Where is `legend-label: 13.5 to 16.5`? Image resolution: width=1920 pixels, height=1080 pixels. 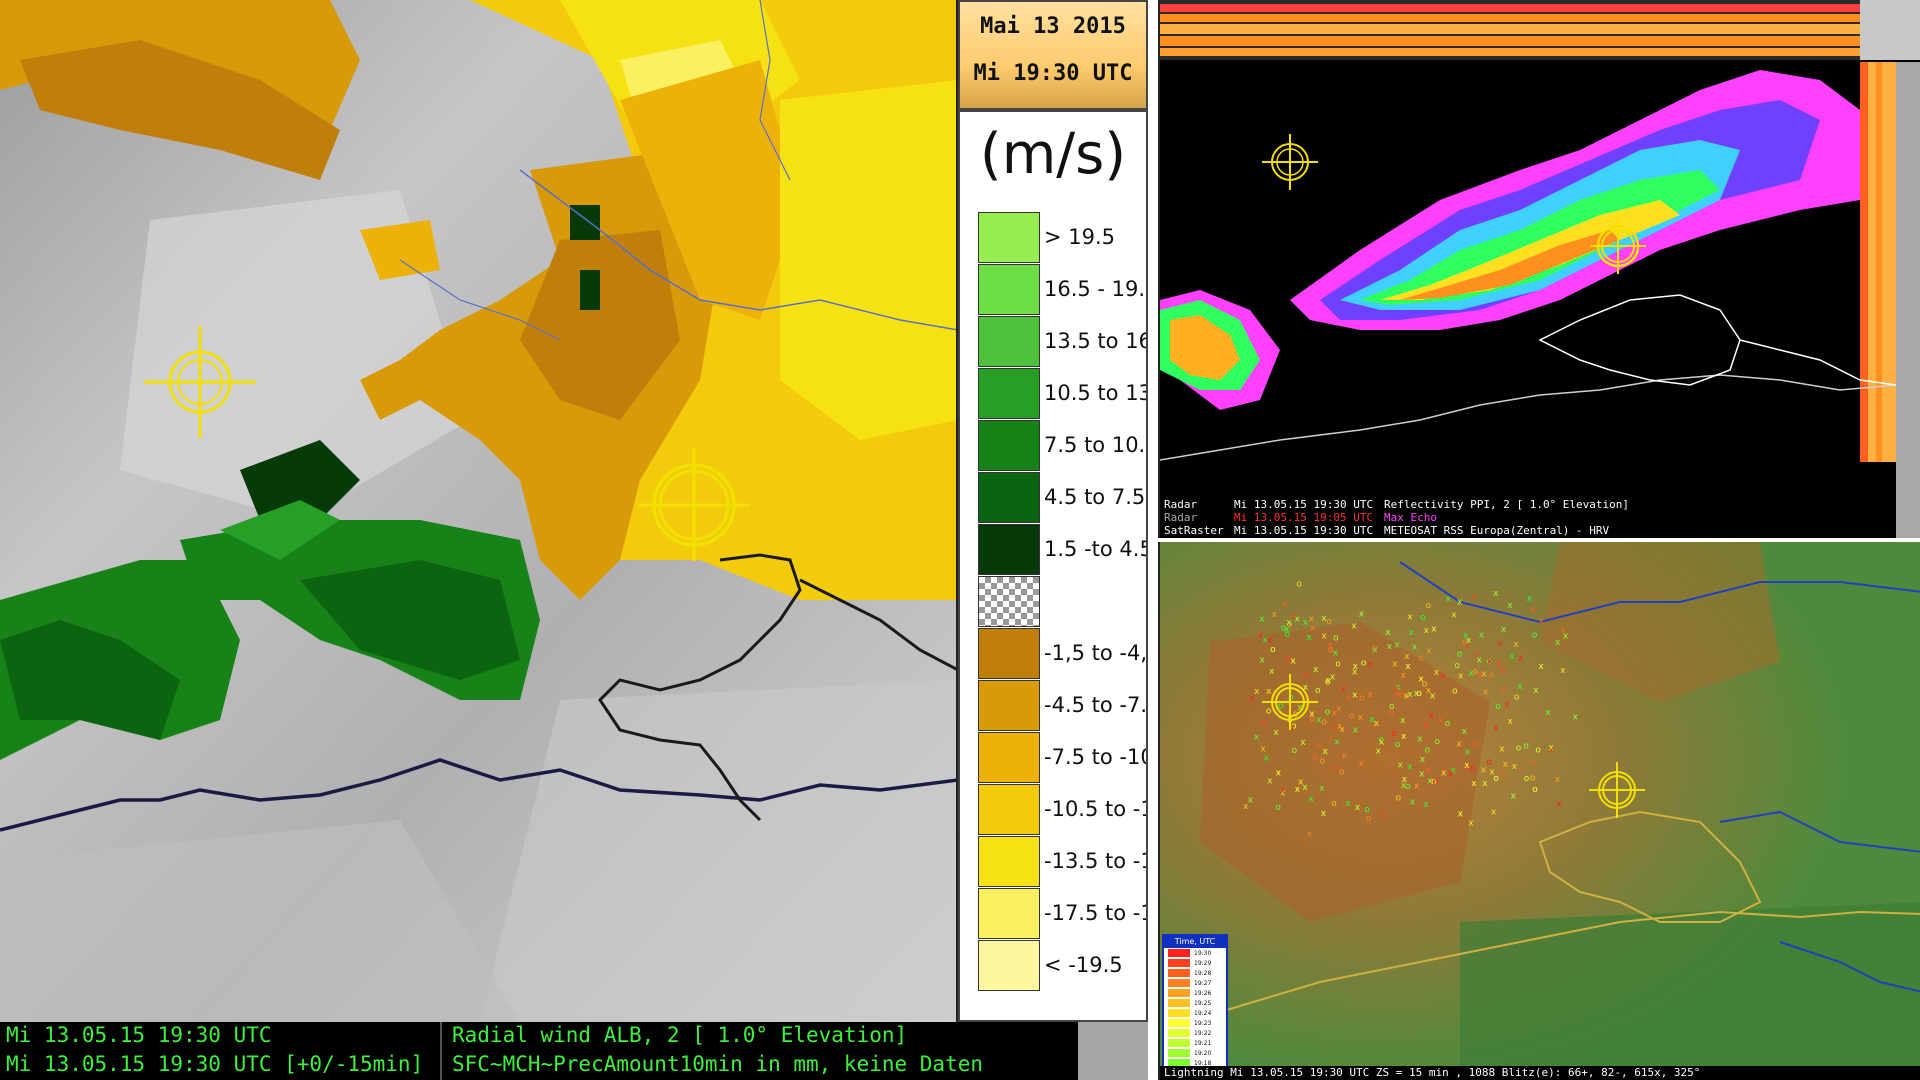
legend-label: 13.5 to 16.5 is located at coordinates (1095, 341).